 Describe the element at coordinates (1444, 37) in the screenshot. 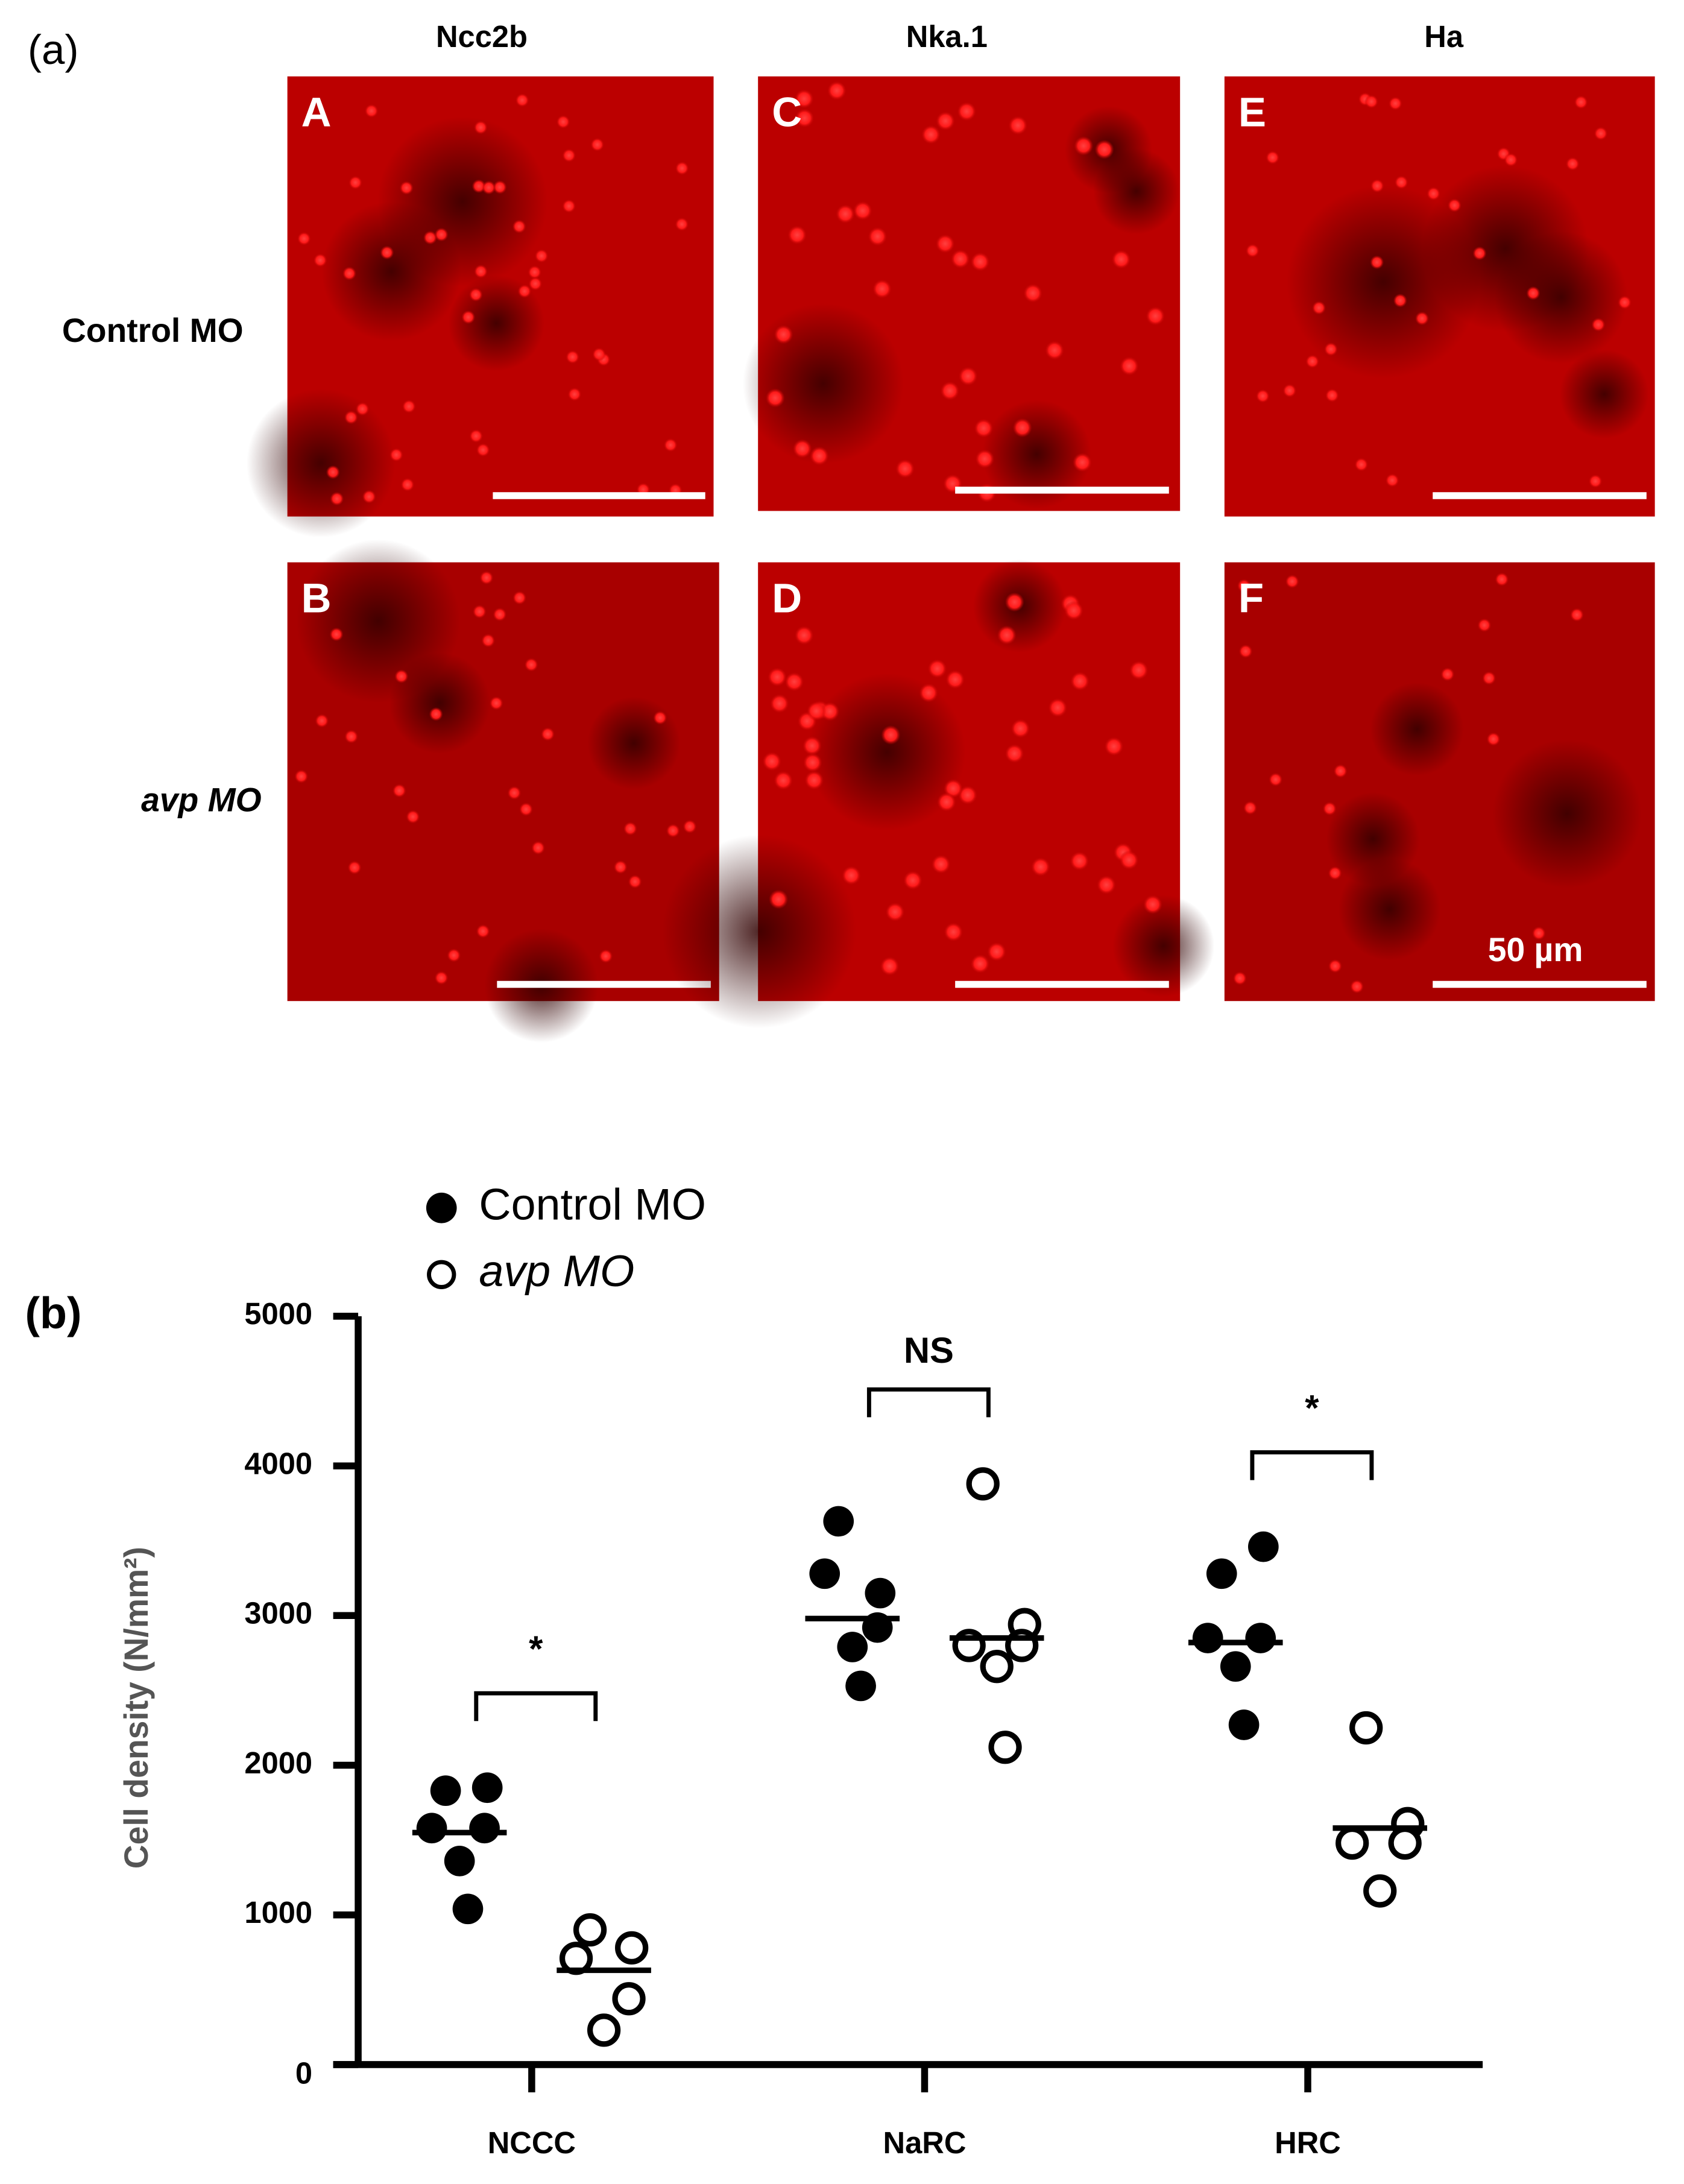

I see `column-label: Ha` at that location.